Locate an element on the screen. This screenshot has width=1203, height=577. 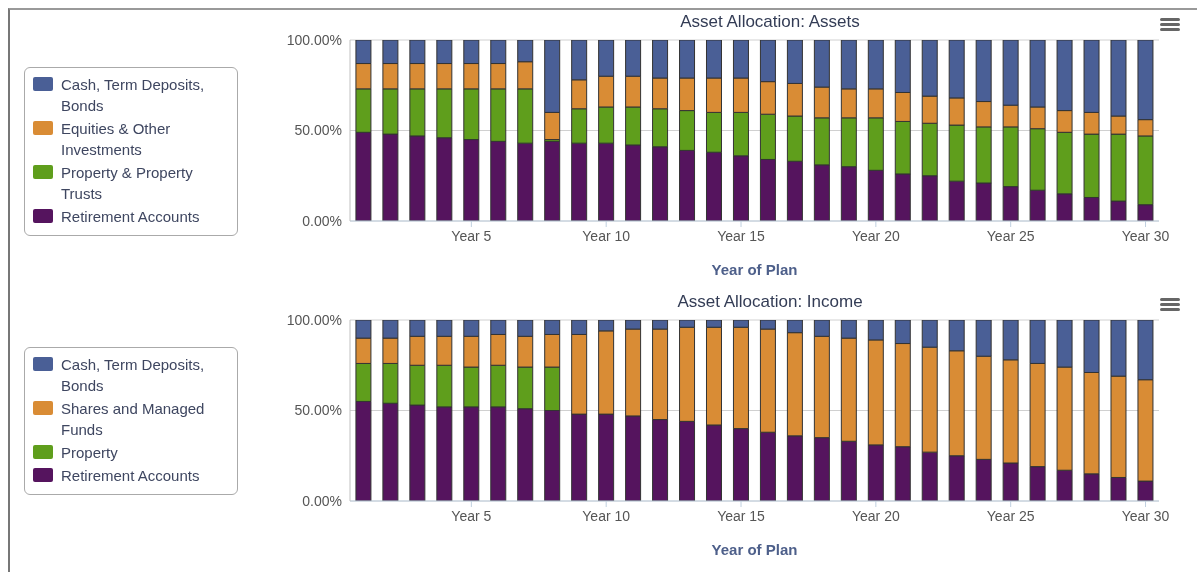
chart-title: Asset Allocation: Assets is located at coordinates (770, 22).